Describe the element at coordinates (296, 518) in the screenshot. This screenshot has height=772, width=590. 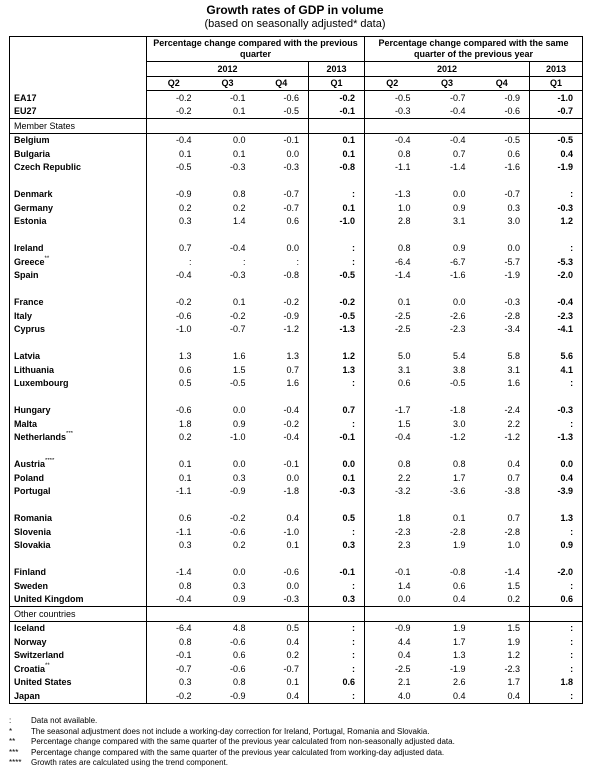
I see `table-row: Romania 0.6 -0.2 0.4 0.5 1.8 0.1 0.7 1.3` at that location.